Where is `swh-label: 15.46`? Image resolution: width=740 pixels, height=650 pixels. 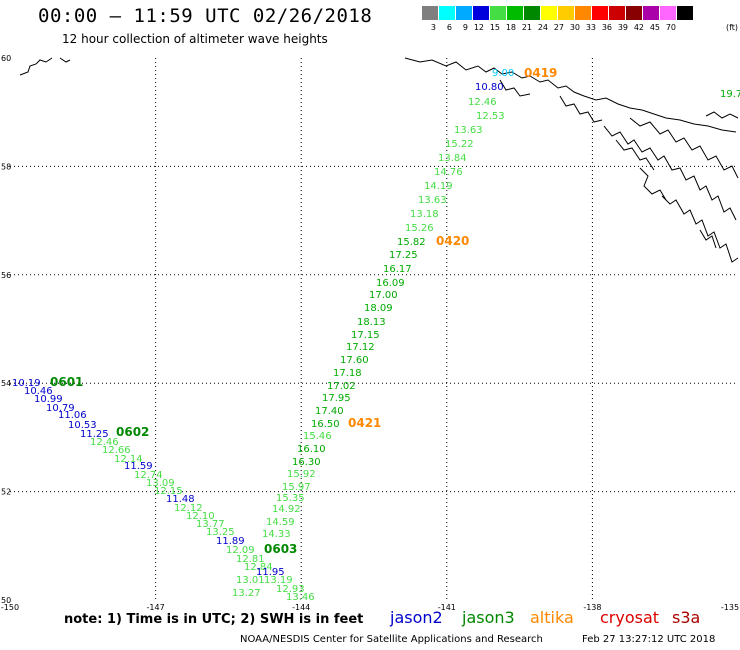
swh-label: 15.46 is located at coordinates (317, 436).